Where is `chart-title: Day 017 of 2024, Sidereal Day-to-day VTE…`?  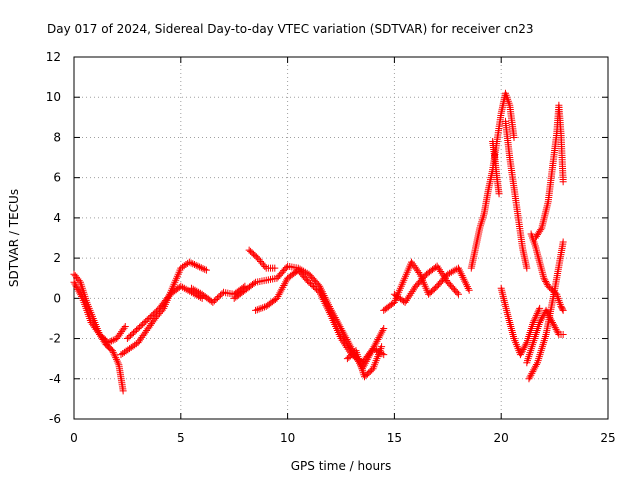 chart-title: Day 017 of 2024, Sidereal Day-to-day VTE… is located at coordinates (290, 29).